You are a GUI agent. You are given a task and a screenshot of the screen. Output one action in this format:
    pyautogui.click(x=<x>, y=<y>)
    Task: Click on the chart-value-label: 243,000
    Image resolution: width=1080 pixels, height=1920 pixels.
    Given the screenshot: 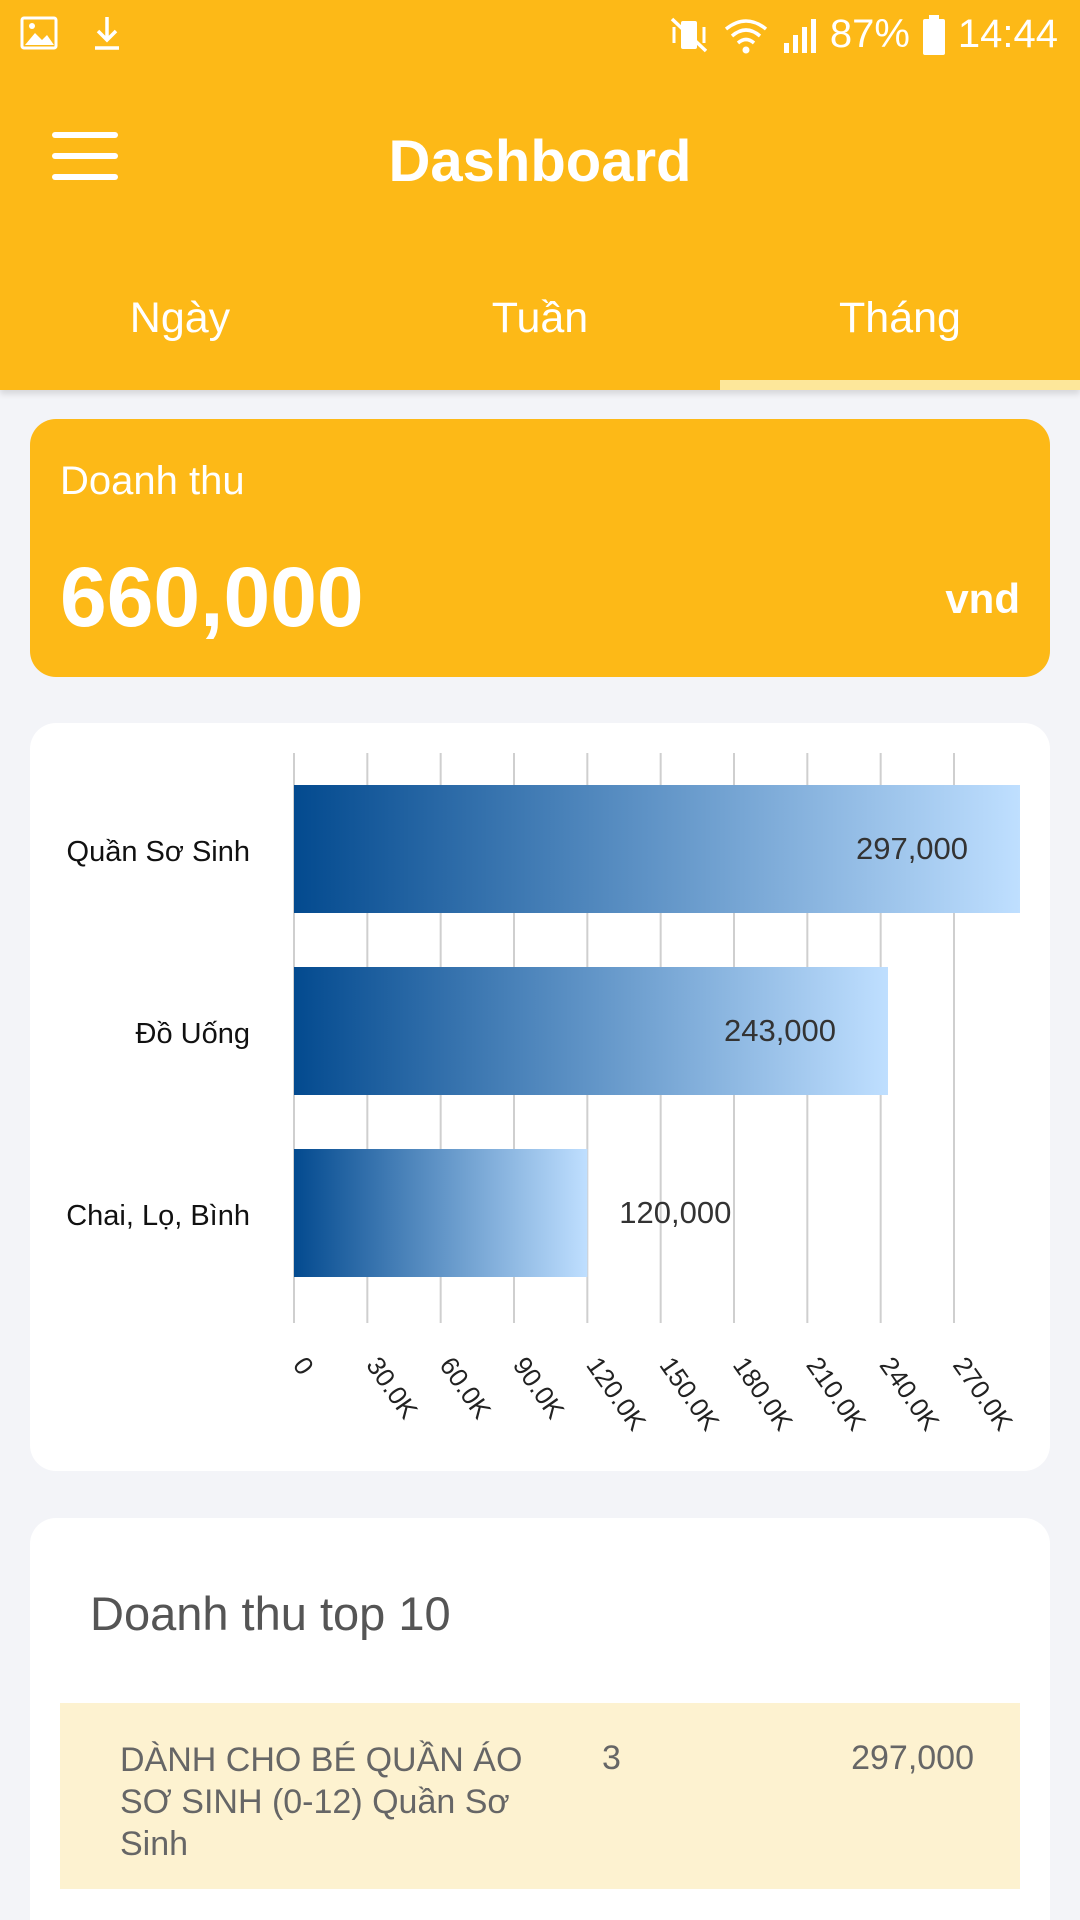 What is the action you would take?
    pyautogui.click(x=780, y=1030)
    